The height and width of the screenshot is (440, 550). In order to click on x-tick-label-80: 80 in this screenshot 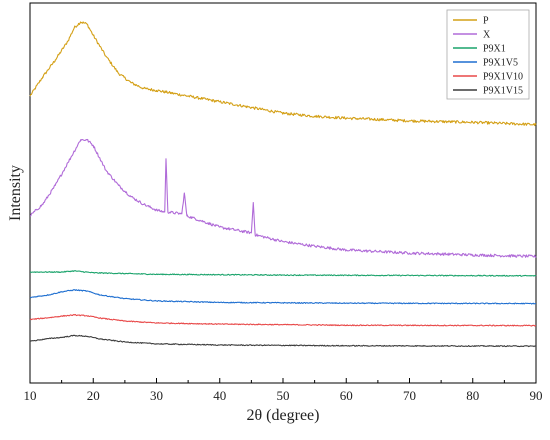, I will do `click(472, 395)`.